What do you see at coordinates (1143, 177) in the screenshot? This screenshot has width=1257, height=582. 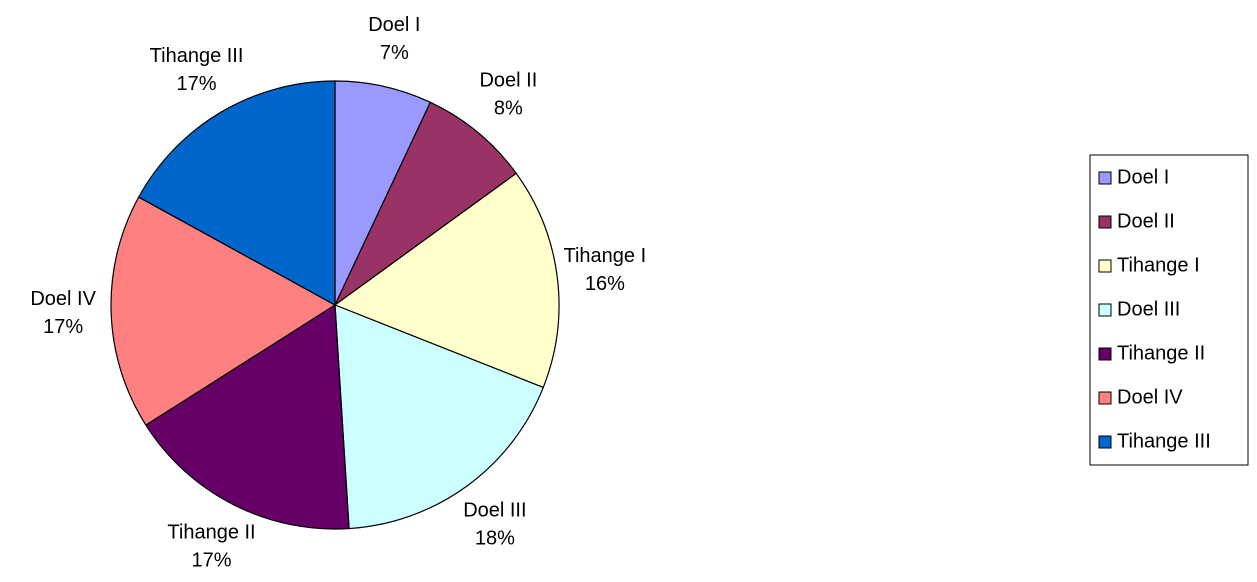 I see `legend-label: Doel I` at bounding box center [1143, 177].